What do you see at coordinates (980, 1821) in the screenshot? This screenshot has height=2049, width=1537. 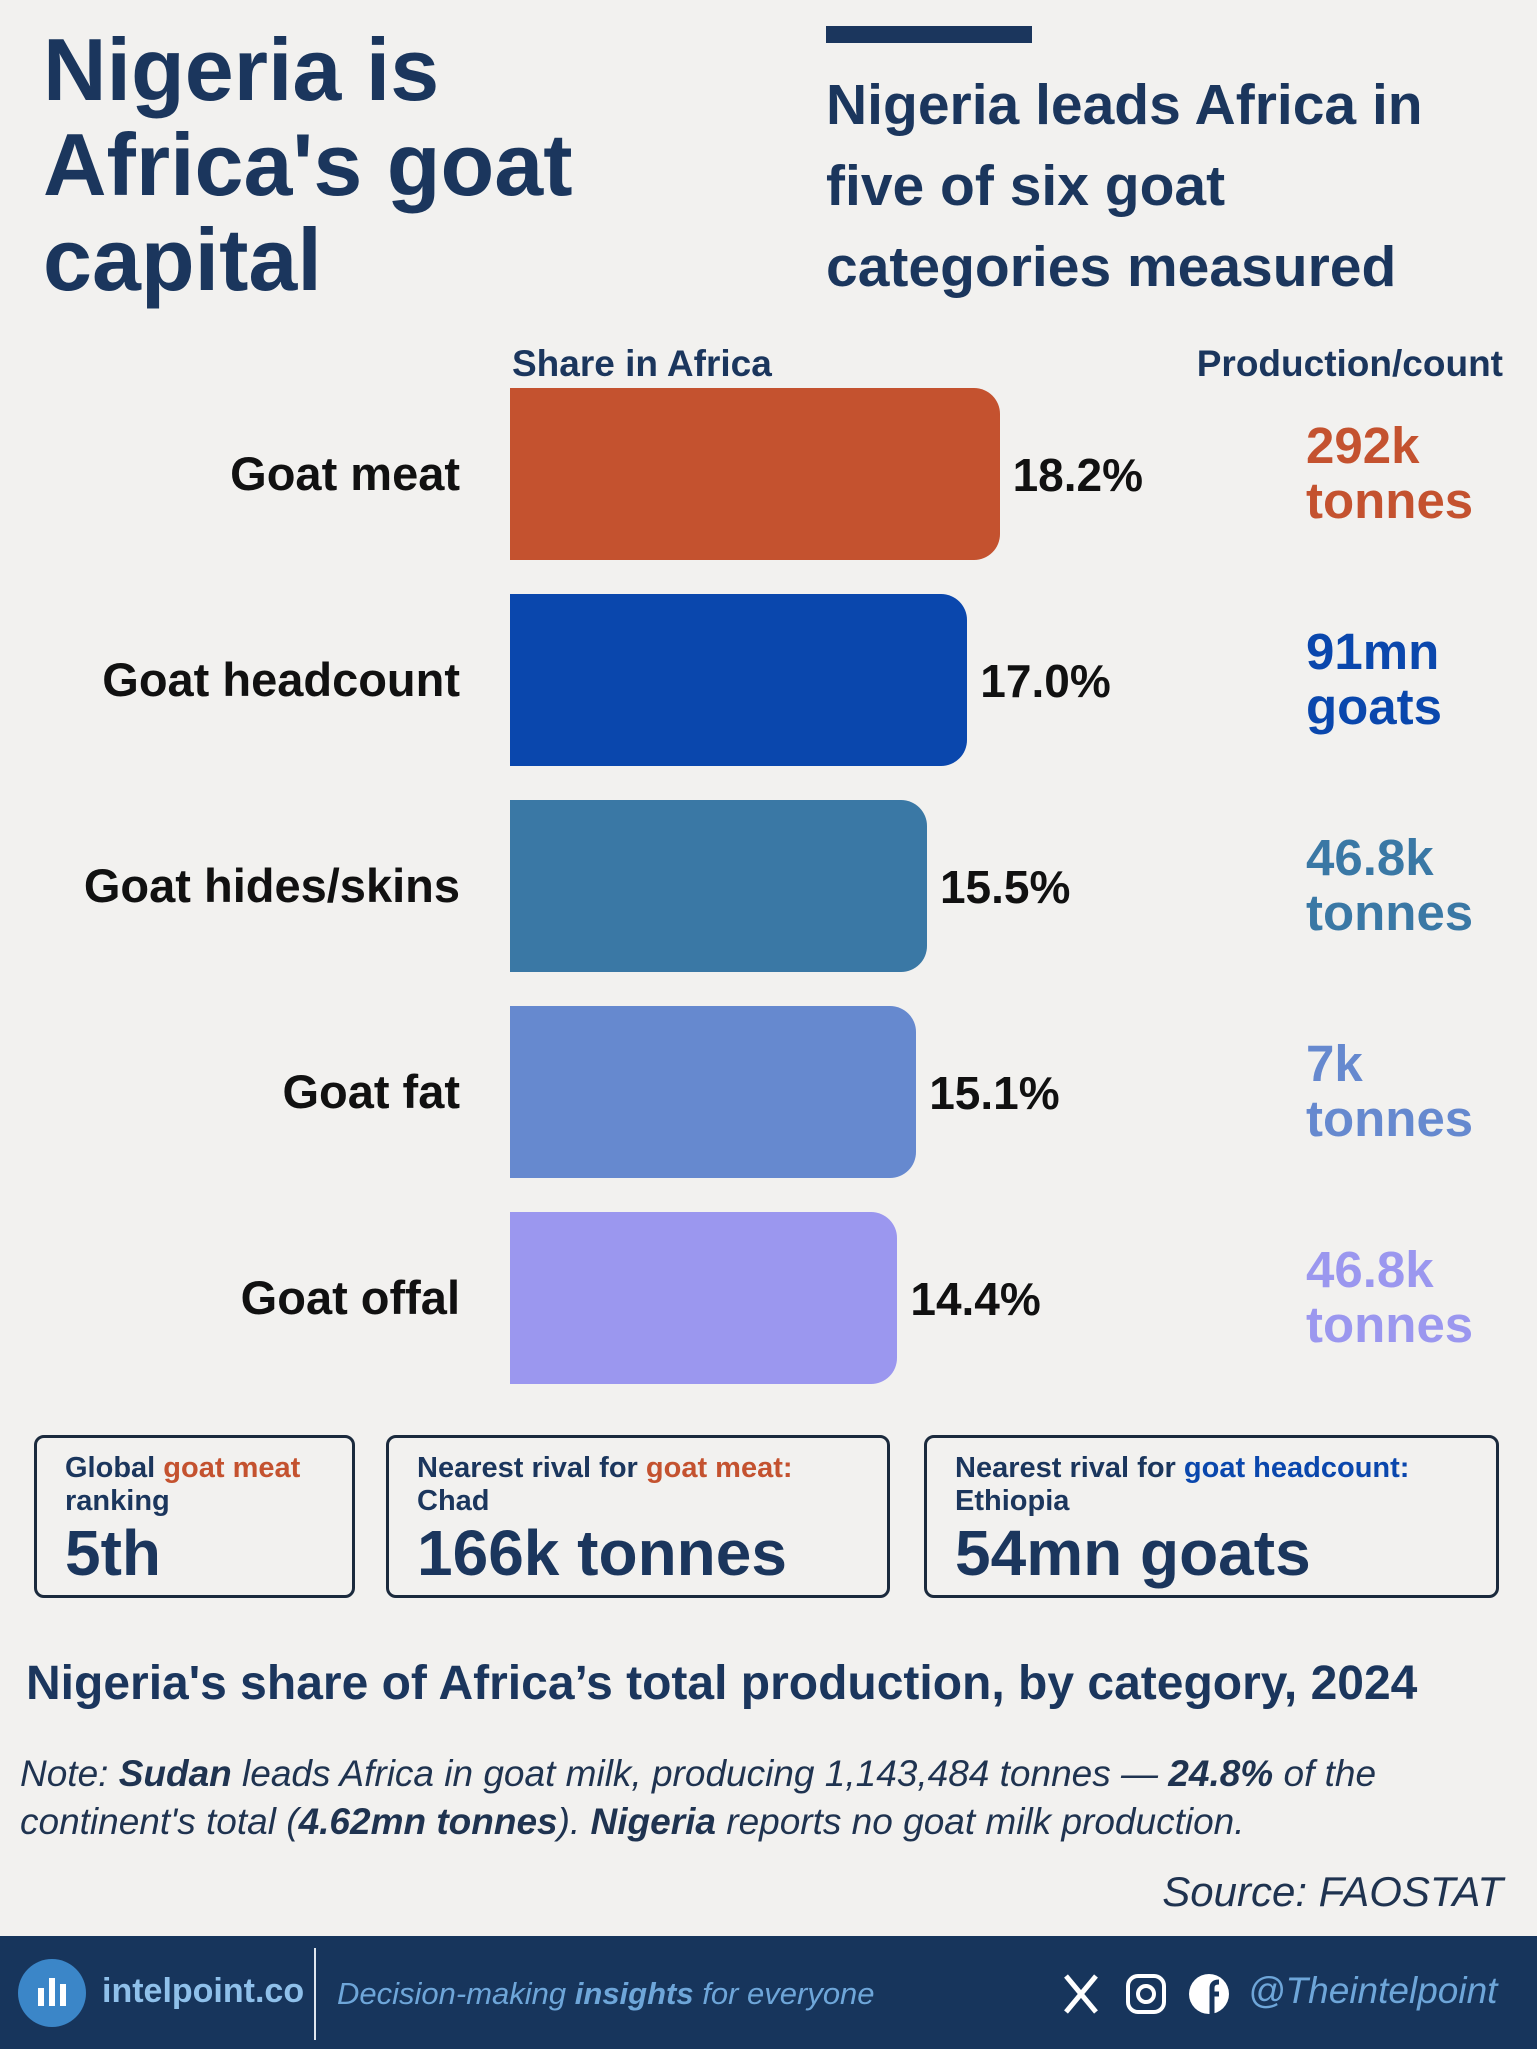 I see `note-text: reports no goat milk production.` at bounding box center [980, 1821].